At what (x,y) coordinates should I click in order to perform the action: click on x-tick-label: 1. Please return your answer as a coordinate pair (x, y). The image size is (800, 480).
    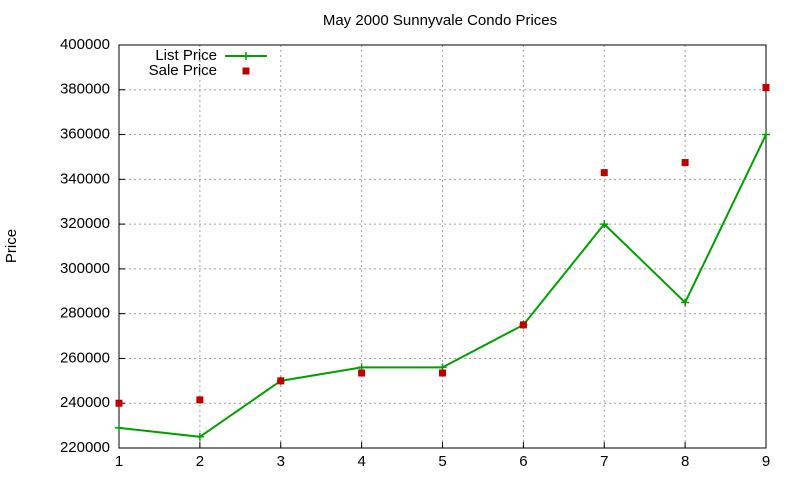
    Looking at the image, I should click on (119, 461).